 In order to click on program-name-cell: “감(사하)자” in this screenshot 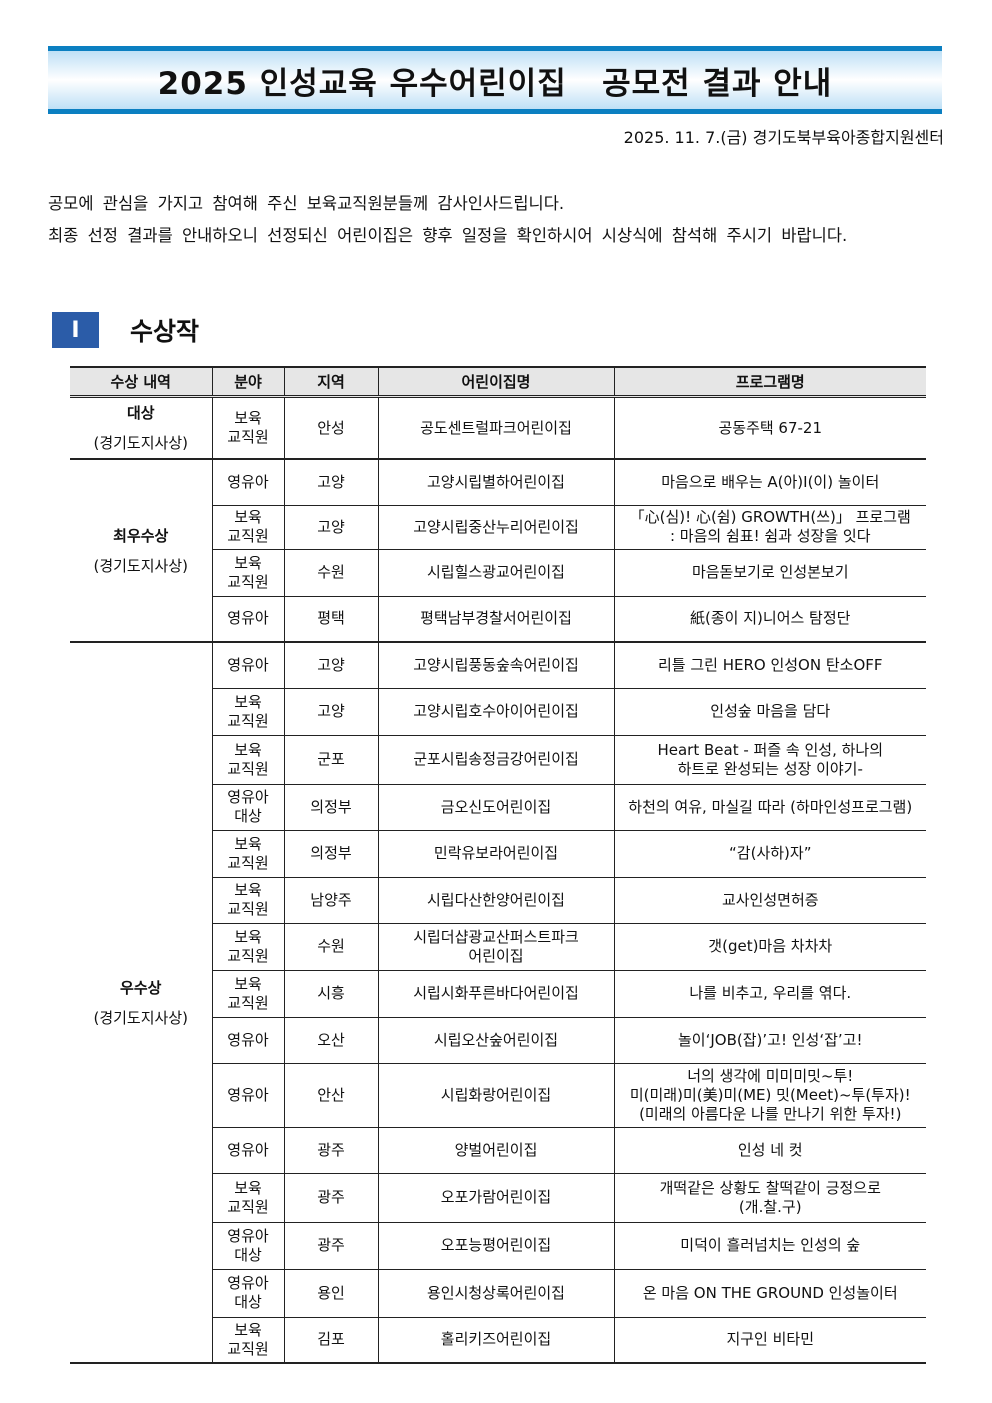, I will do `click(769, 853)`.